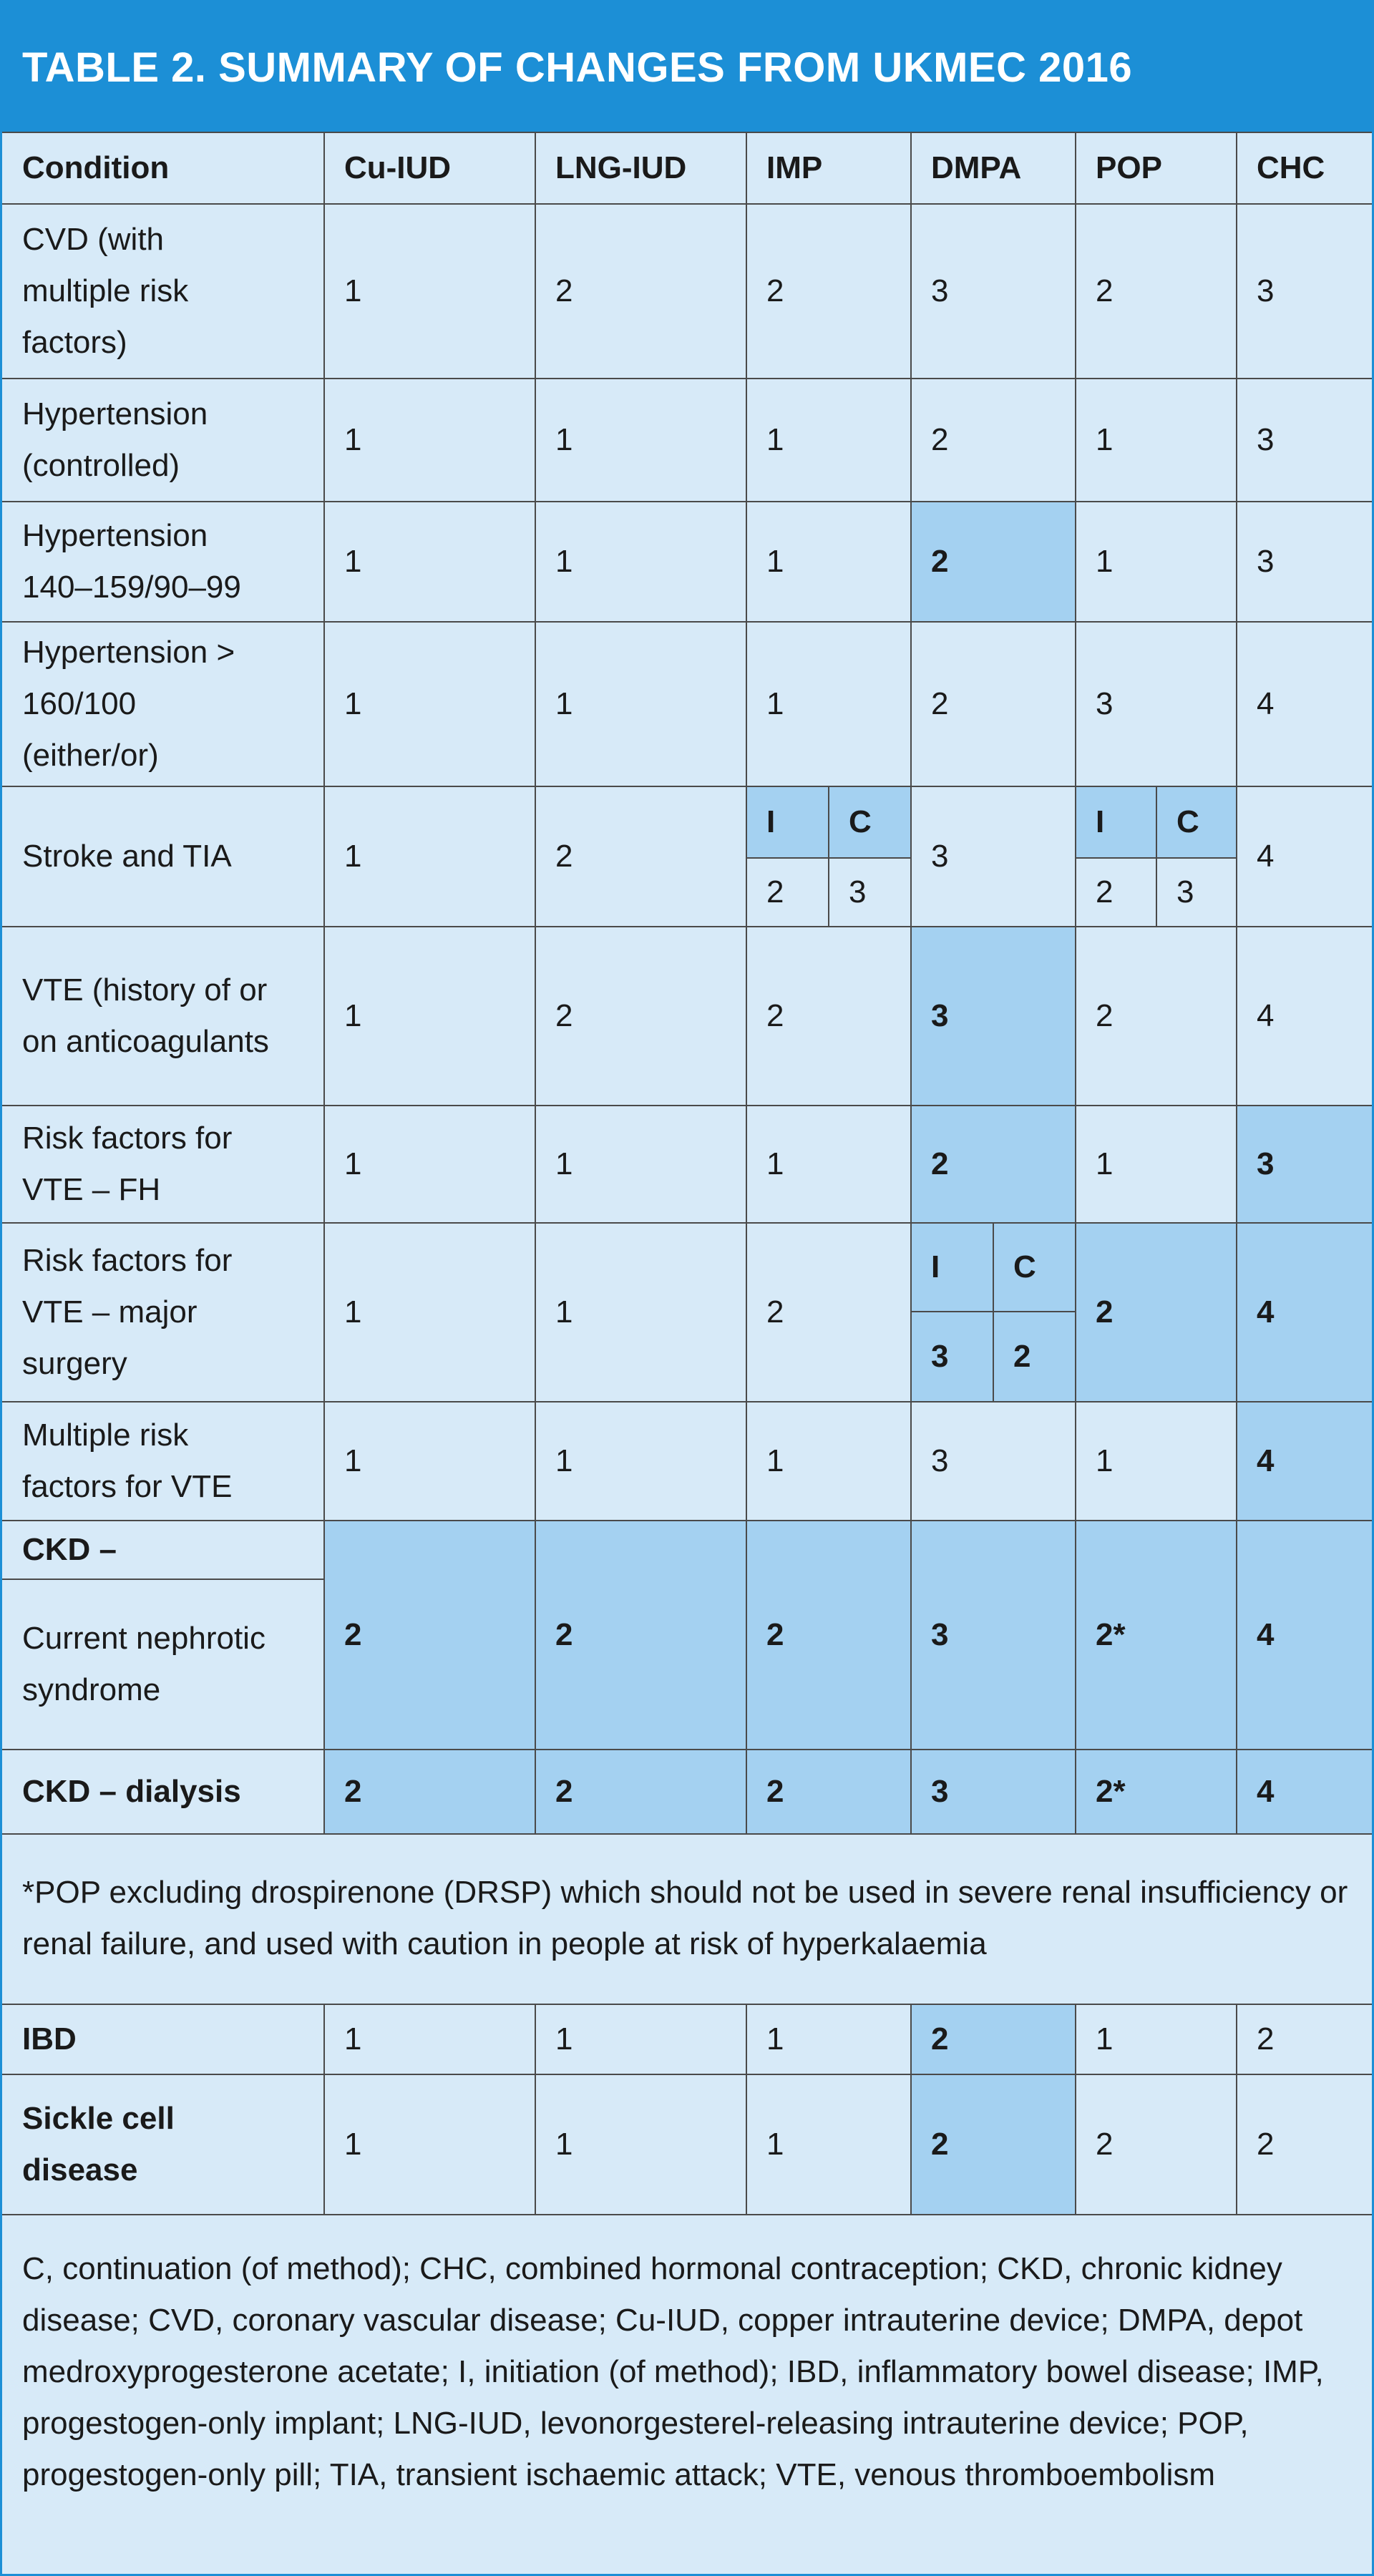 The height and width of the screenshot is (2576, 1374). Describe the element at coordinates (127, 1312) in the screenshot. I see `condition-cell: Risk factors for VTE – major surgery` at that location.